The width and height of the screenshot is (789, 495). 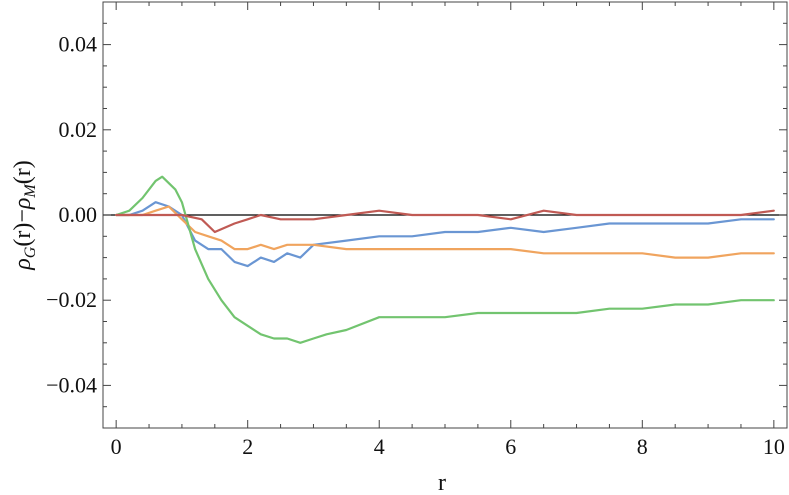 What do you see at coordinates (78, 44) in the screenshot?
I see `y-tick-label: 0.04` at bounding box center [78, 44].